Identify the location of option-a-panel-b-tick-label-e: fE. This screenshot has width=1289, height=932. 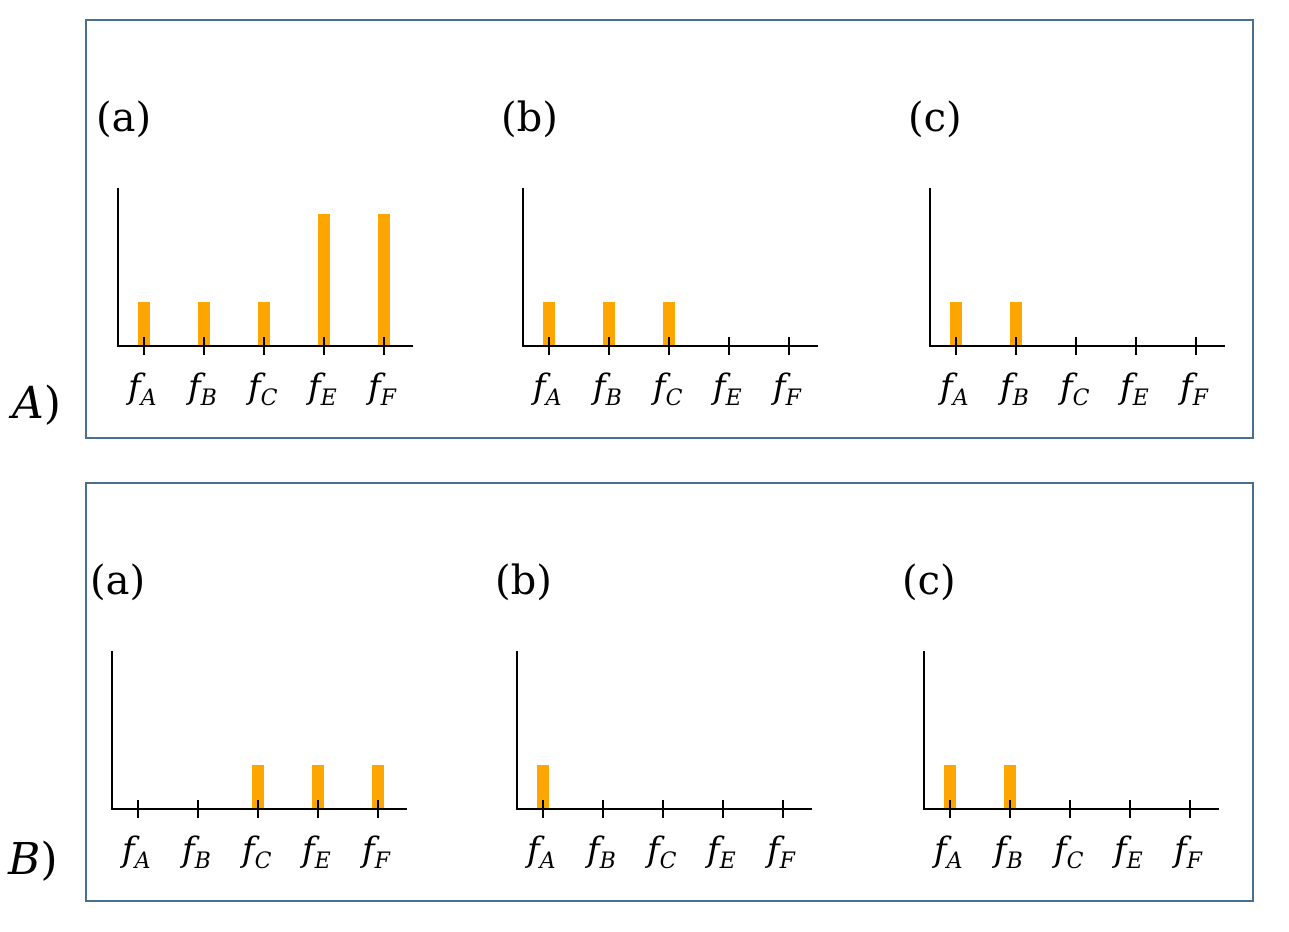
(726, 389).